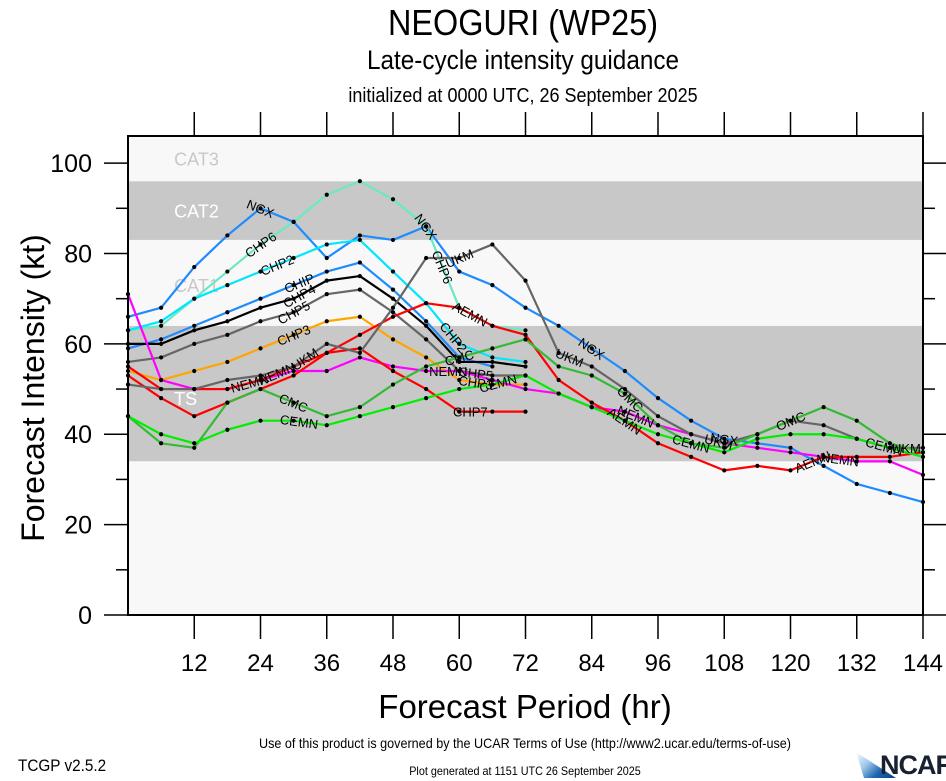 The width and height of the screenshot is (946, 781). I want to click on x-tick-label: 120, so click(790, 663).